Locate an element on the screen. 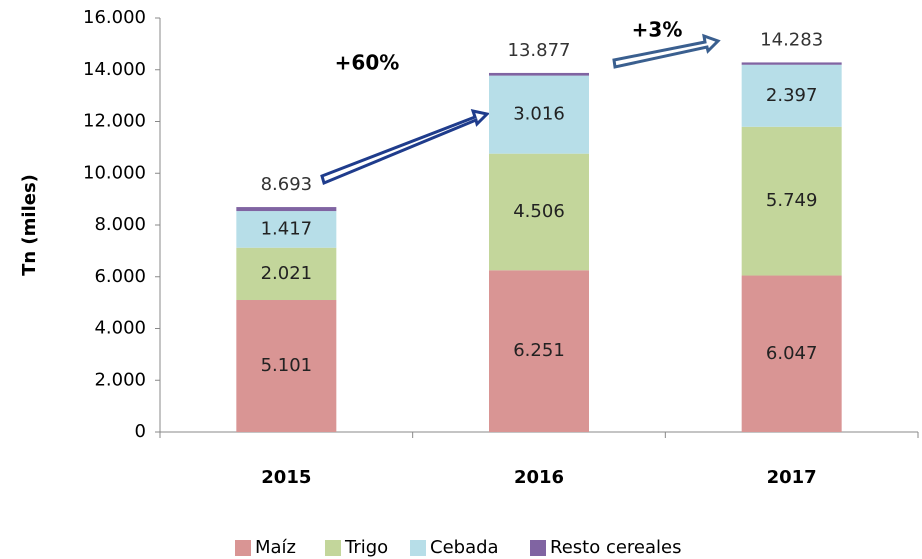  y-tick-label: 12.000 is located at coordinates (114, 121).